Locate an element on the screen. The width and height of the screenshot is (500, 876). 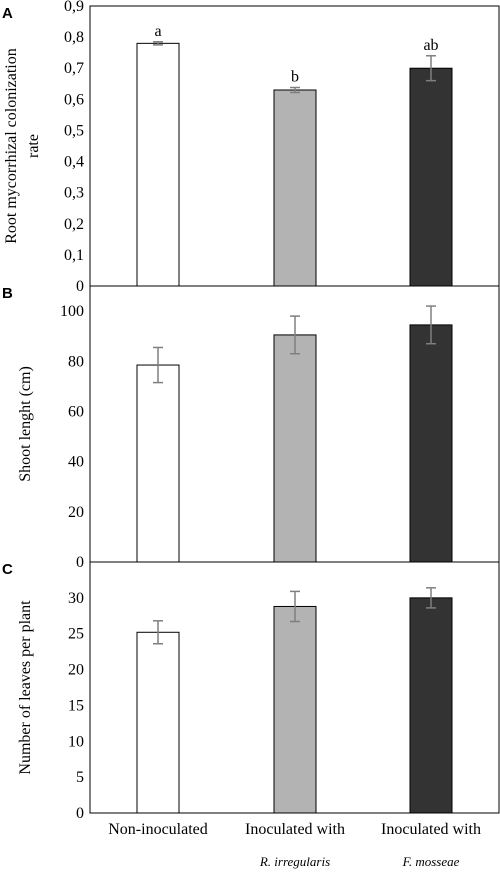
y-tick-label: 25 is located at coordinates (76, 634).